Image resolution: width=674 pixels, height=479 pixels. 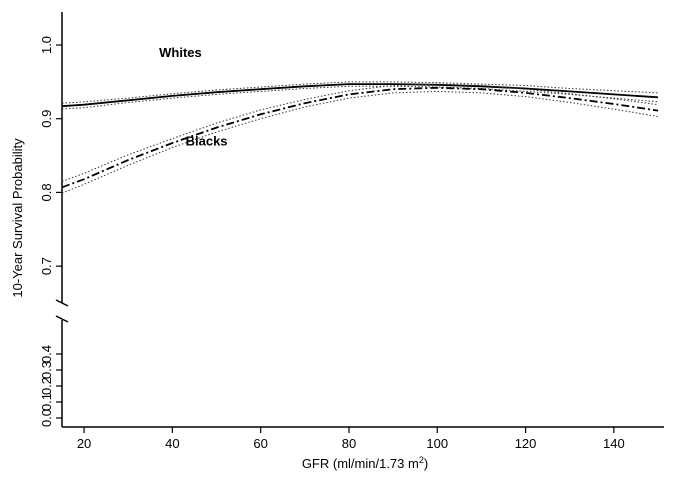 I want to click on label-blacks: Blacks, so click(x=207, y=140).